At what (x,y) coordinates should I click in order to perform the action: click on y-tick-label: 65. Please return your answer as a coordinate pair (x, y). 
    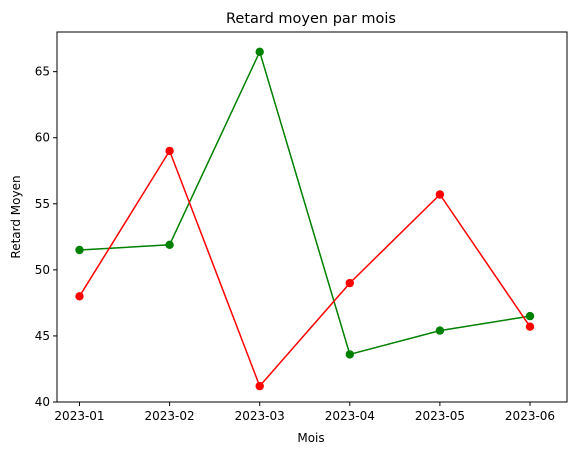
    Looking at the image, I should click on (42, 72).